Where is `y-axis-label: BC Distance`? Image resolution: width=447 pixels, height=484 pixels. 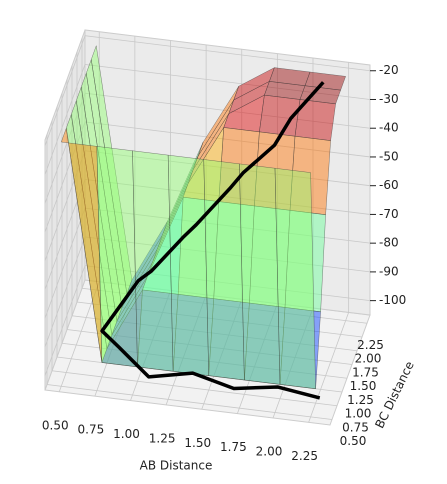 y-axis-label: BC Distance is located at coordinates (394, 394).